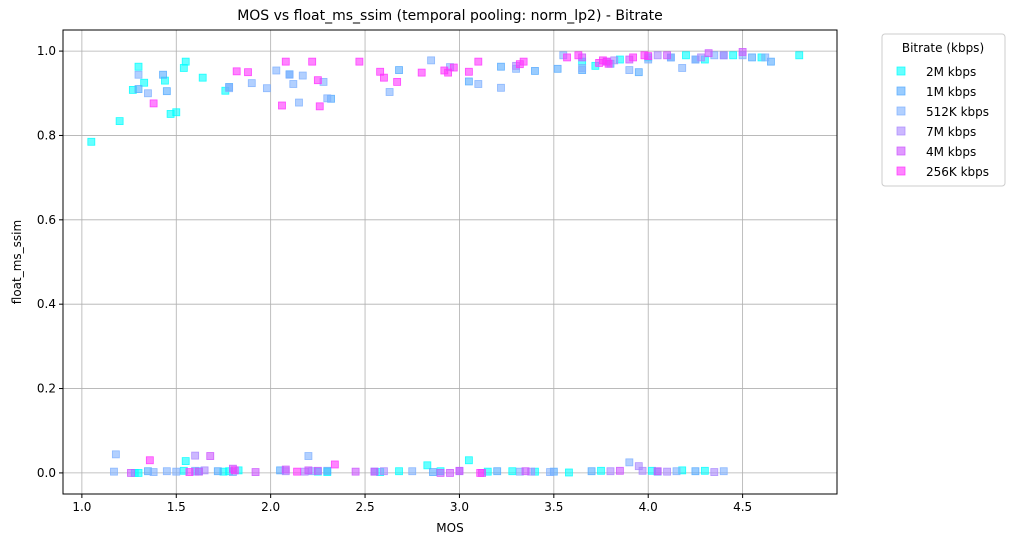 This screenshot has height=545, width=1015. What do you see at coordinates (176, 507) in the screenshot?
I see `x-tick-label: 1.5` at bounding box center [176, 507].